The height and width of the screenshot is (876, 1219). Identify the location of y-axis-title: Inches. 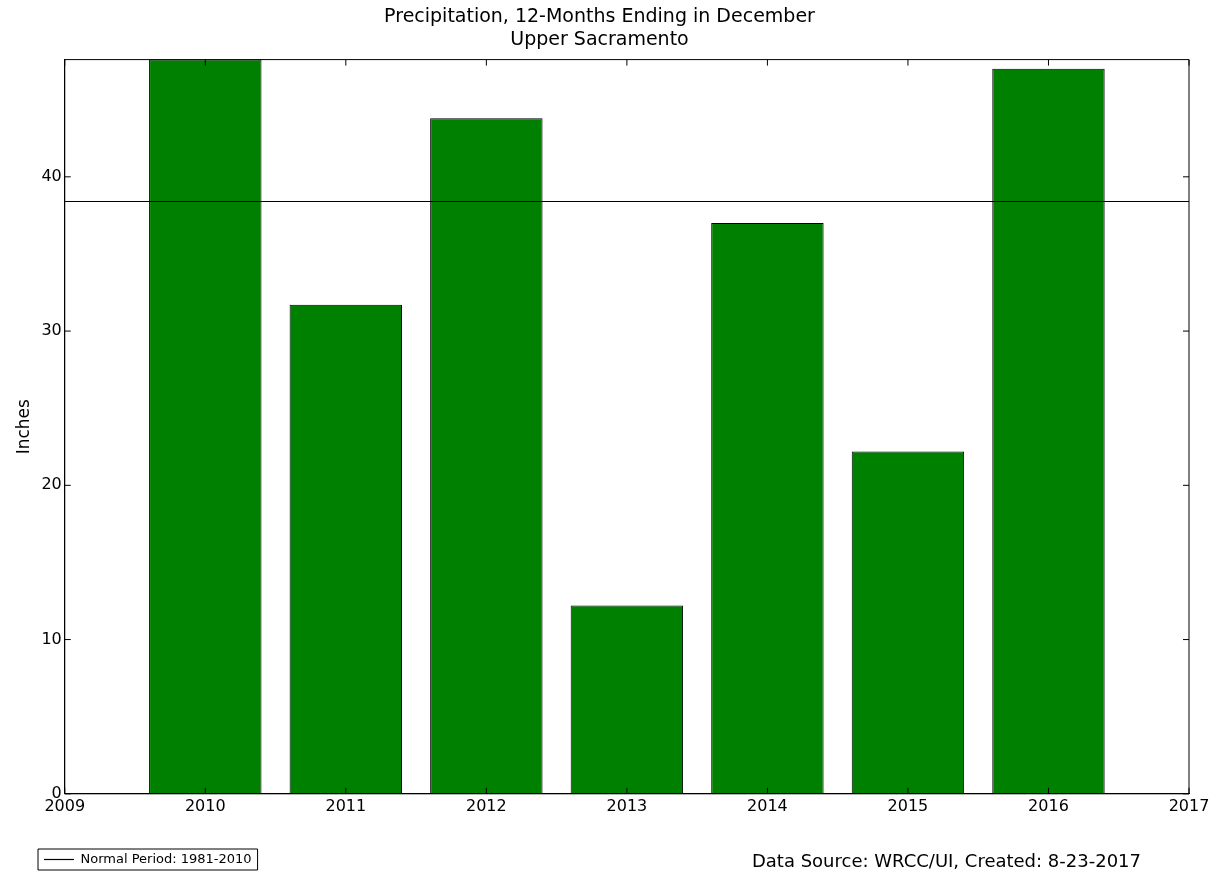
(22, 426).